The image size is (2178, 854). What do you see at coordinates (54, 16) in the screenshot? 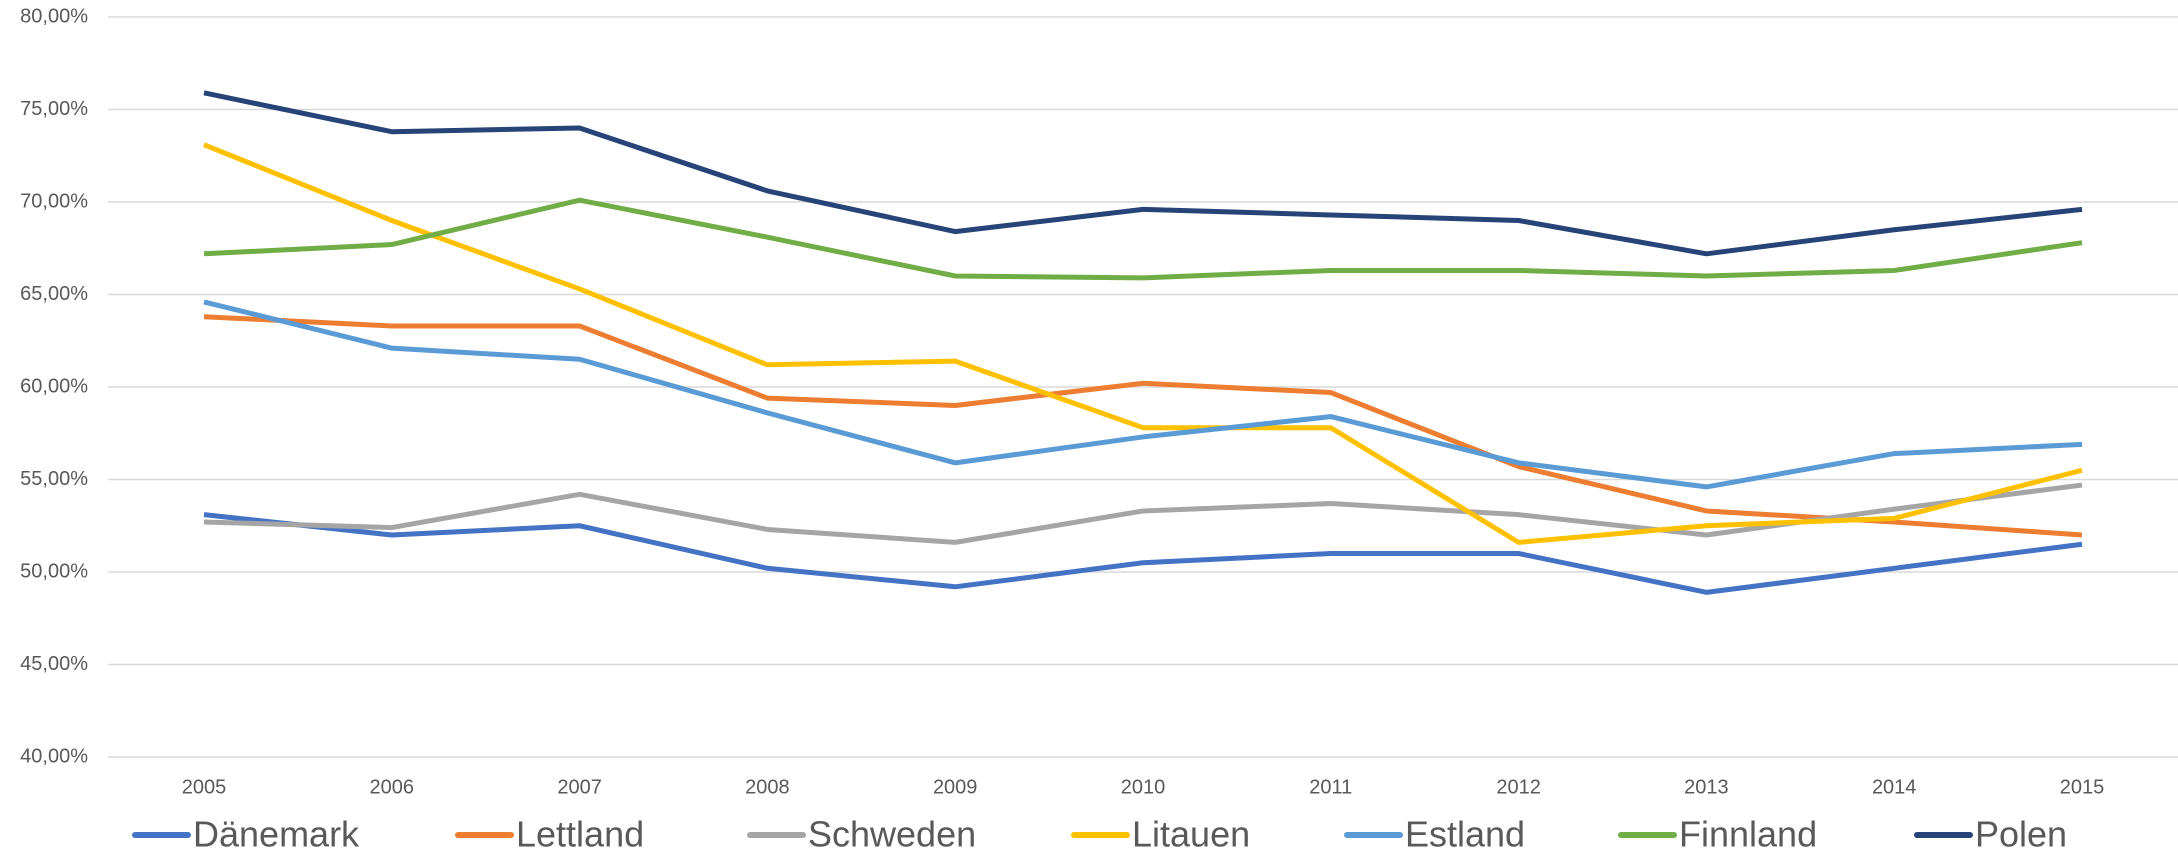
I see `y-tick-label: 80,00%` at bounding box center [54, 16].